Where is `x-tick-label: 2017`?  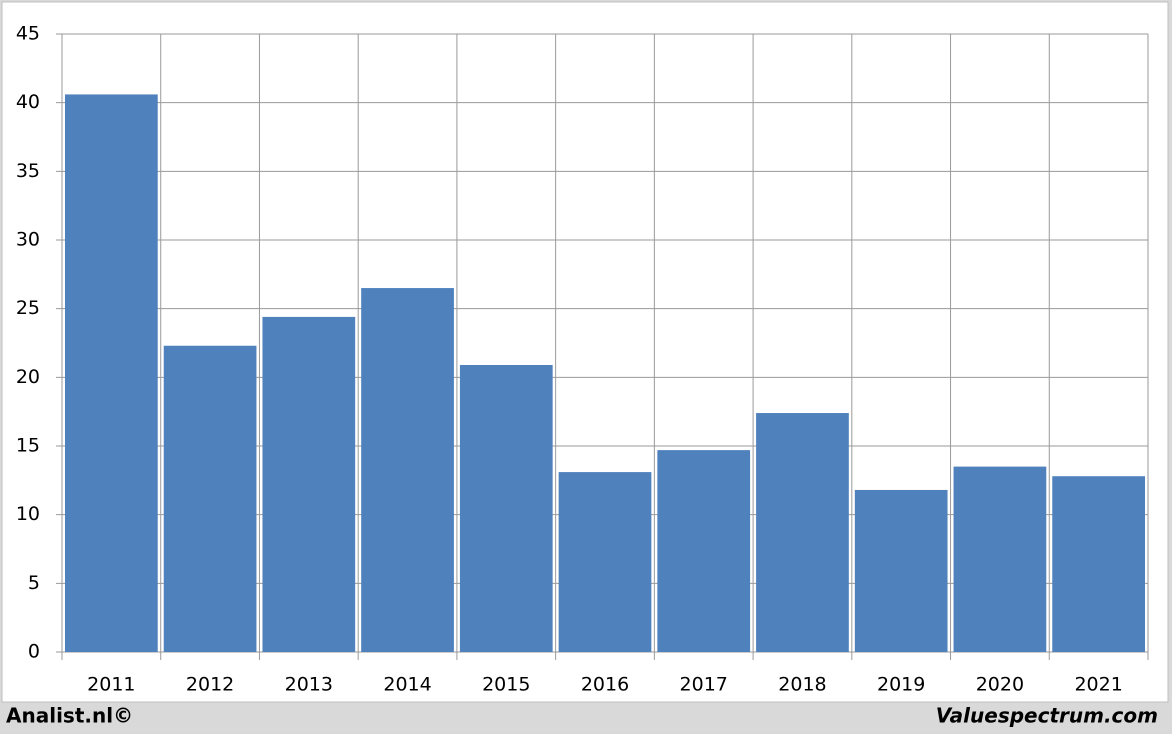
x-tick-label: 2017 is located at coordinates (704, 685).